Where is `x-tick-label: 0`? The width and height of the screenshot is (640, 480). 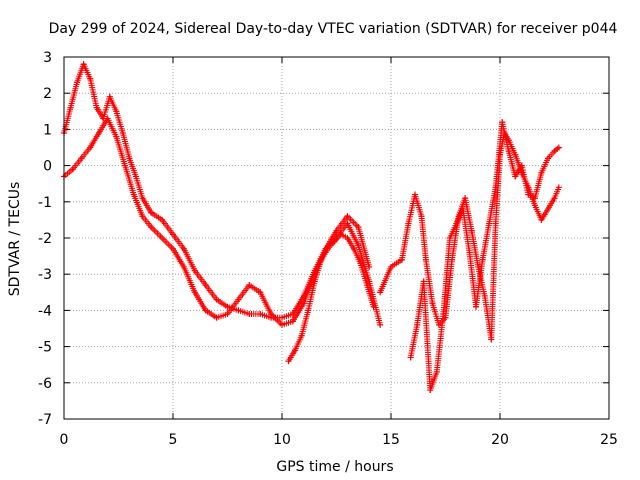 x-tick-label: 0 is located at coordinates (64, 440).